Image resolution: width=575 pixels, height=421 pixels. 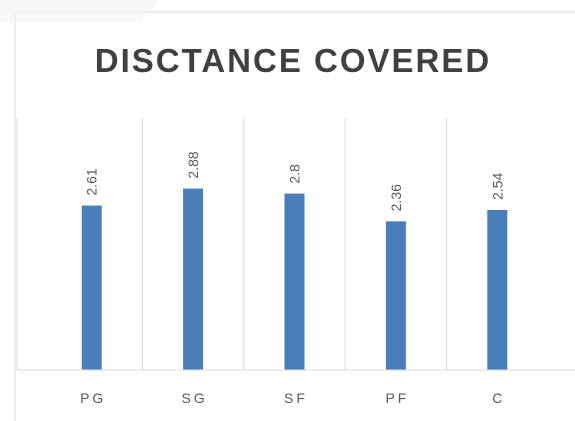 What do you see at coordinates (194, 398) in the screenshot?
I see `x-tick-label: SG` at bounding box center [194, 398].